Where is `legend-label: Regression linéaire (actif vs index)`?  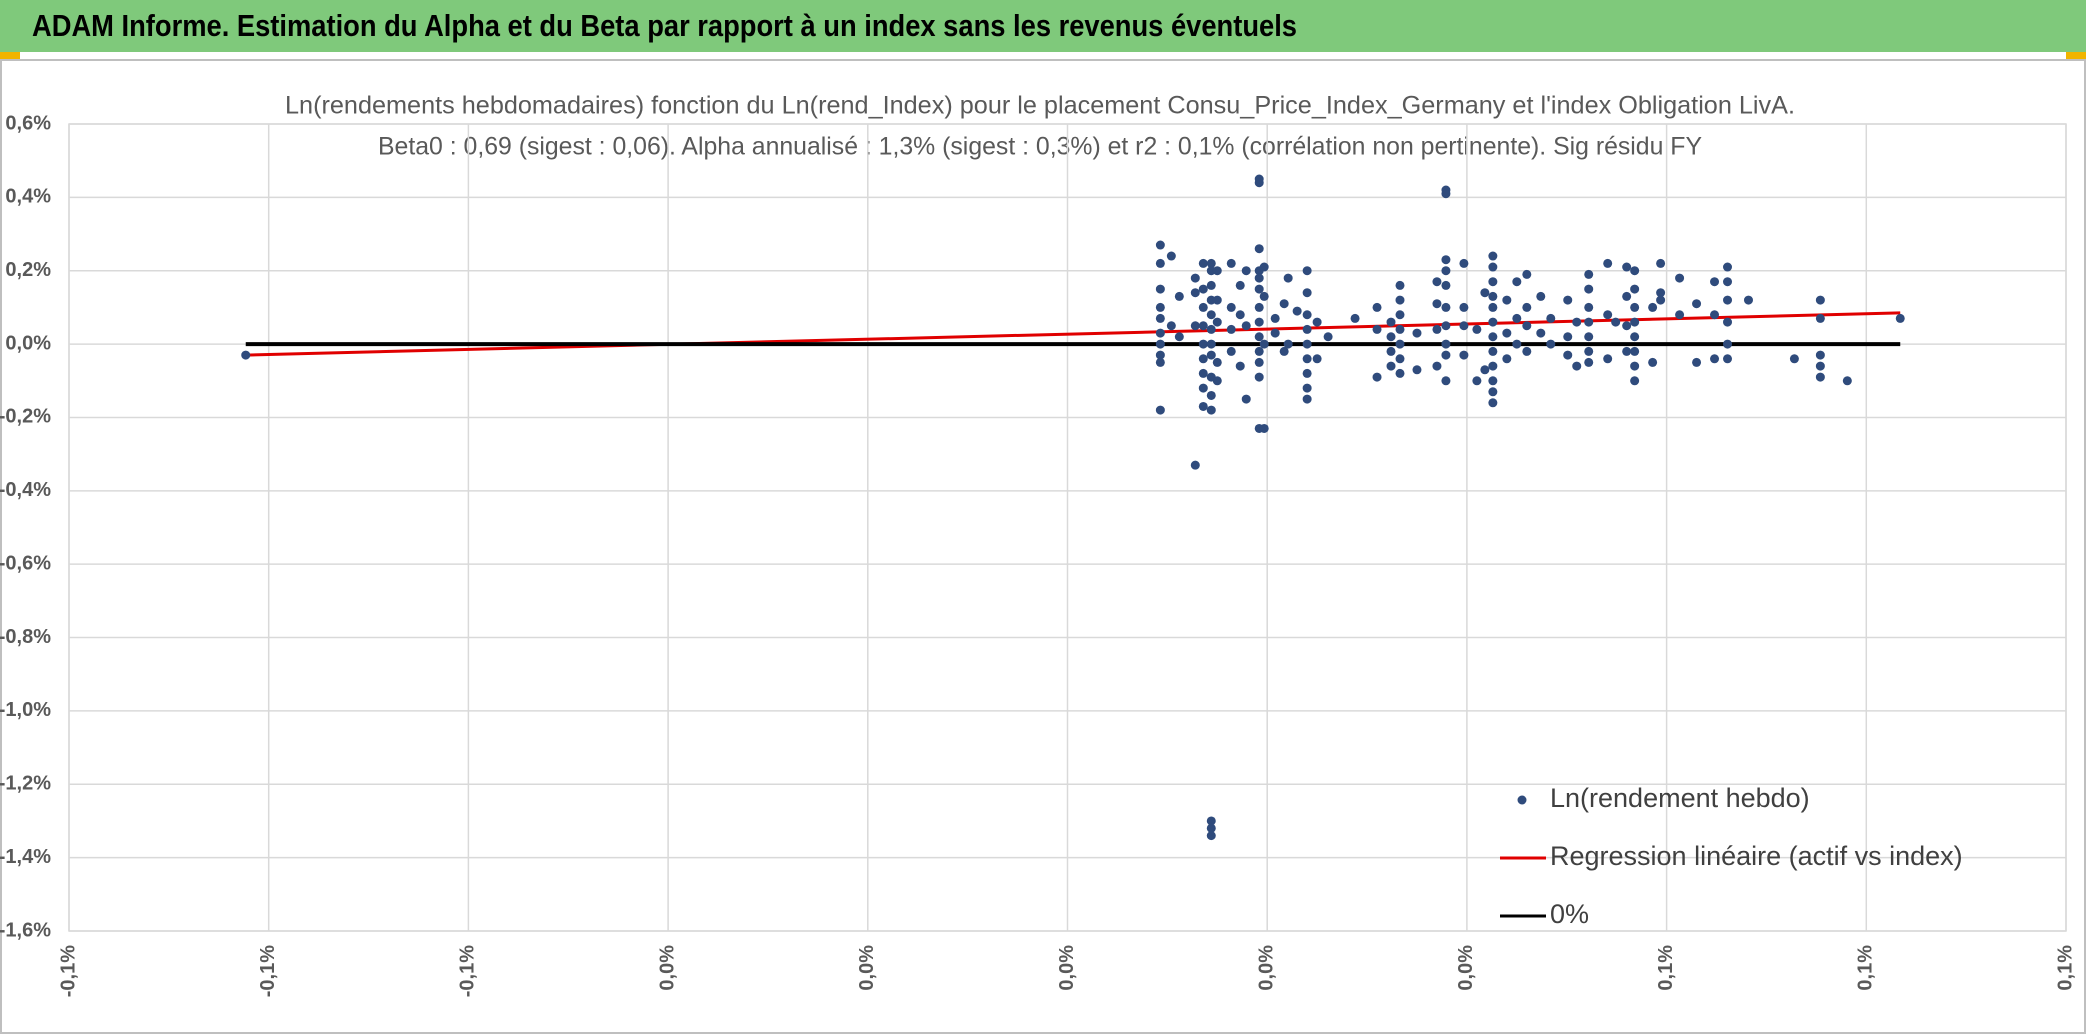
legend-label: Regression linéaire (actif vs index) is located at coordinates (1756, 856).